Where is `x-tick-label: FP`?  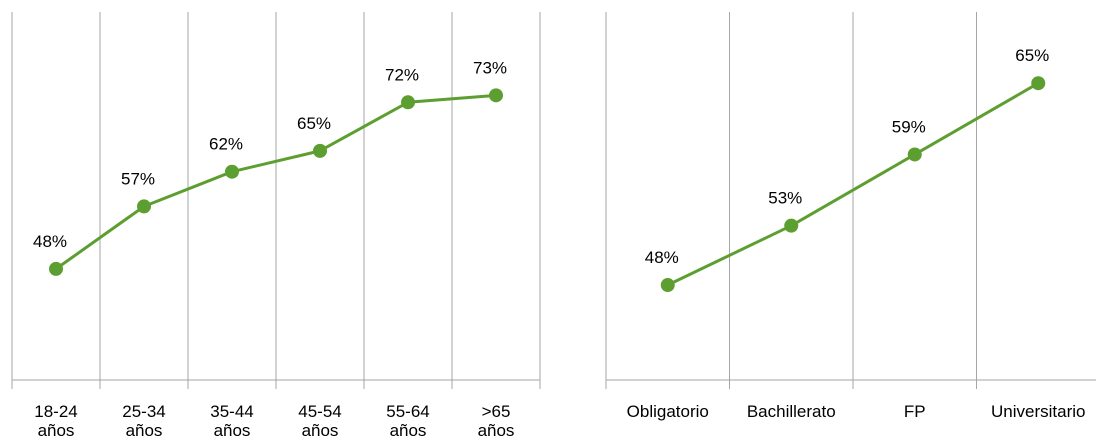 x-tick-label: FP is located at coordinates (915, 411).